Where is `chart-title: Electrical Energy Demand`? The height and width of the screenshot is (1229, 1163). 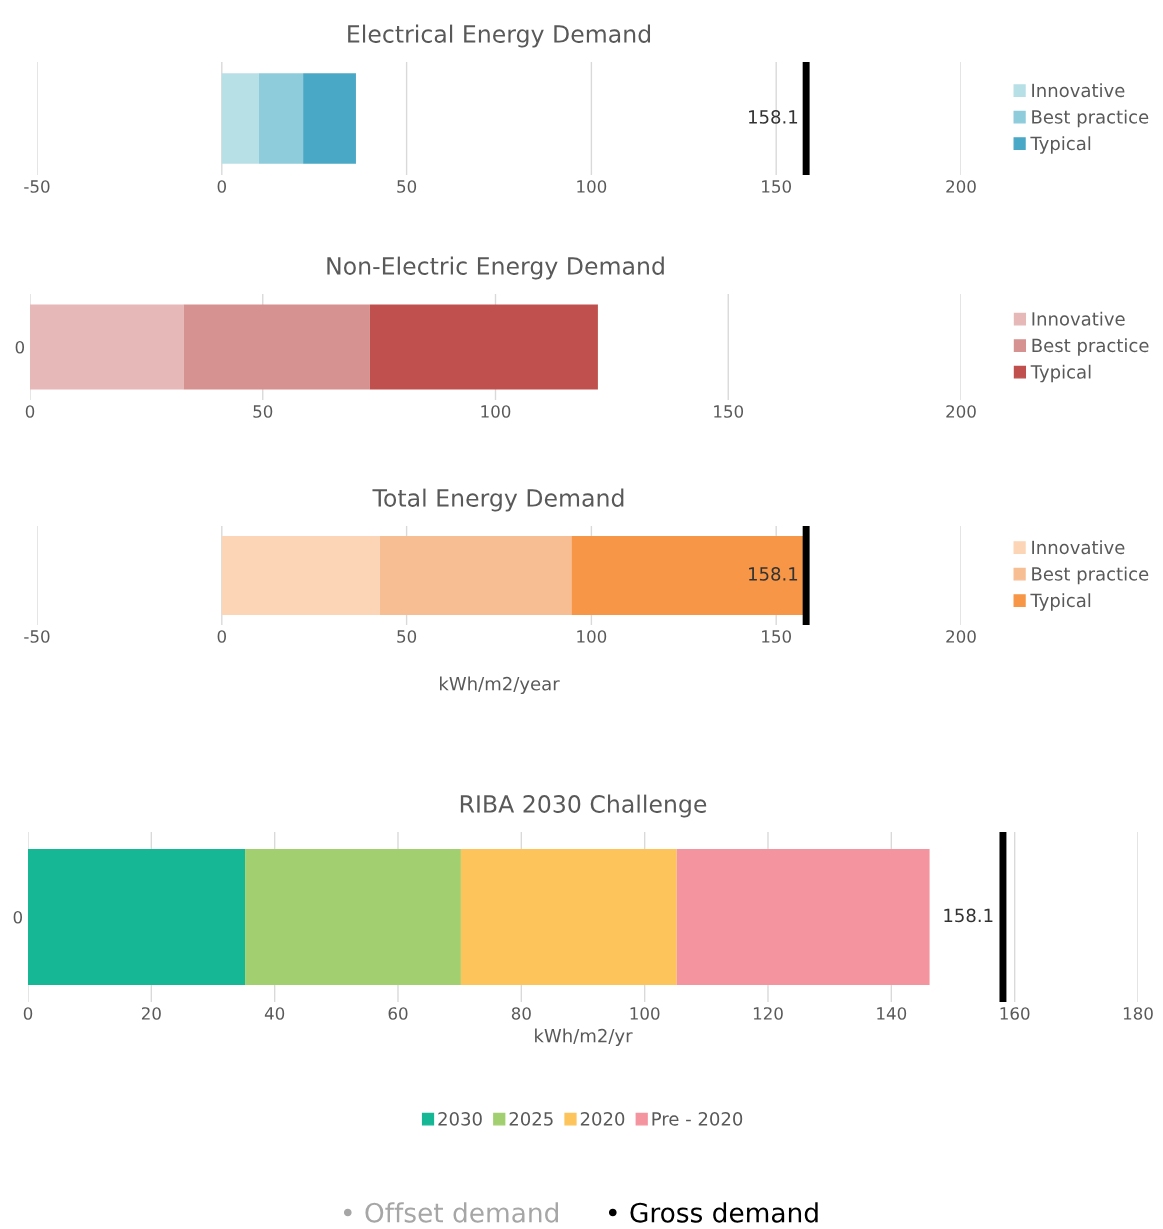 chart-title: Electrical Energy Demand is located at coordinates (499, 36).